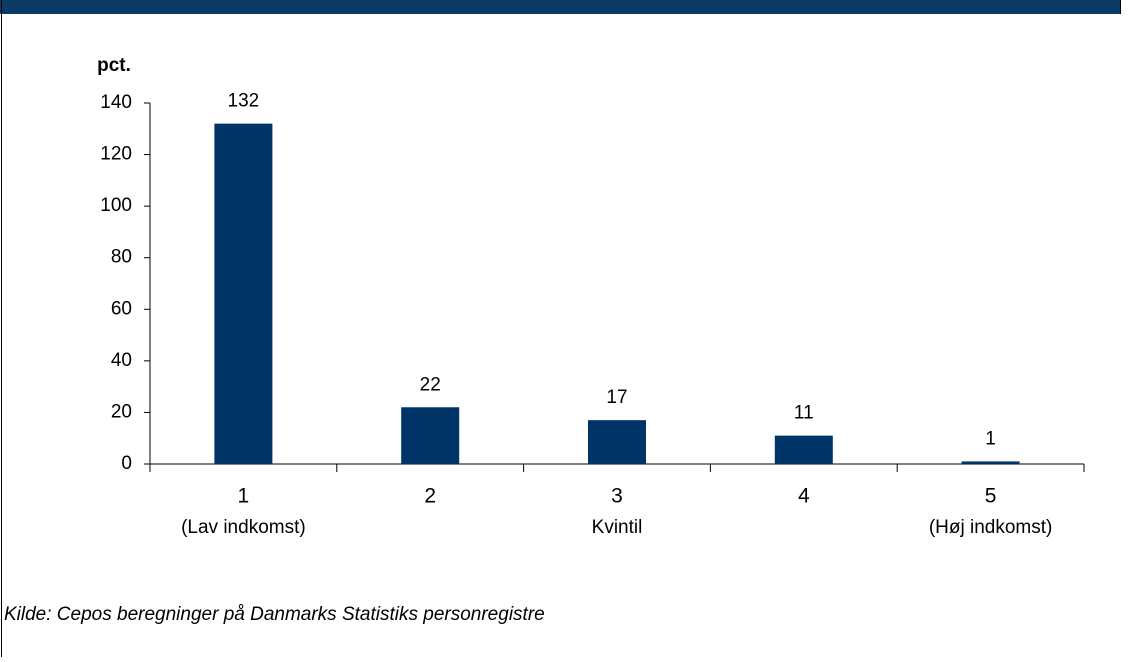 Image resolution: width=1132 pixels, height=662 pixels. I want to click on data-label: 132, so click(244, 101).